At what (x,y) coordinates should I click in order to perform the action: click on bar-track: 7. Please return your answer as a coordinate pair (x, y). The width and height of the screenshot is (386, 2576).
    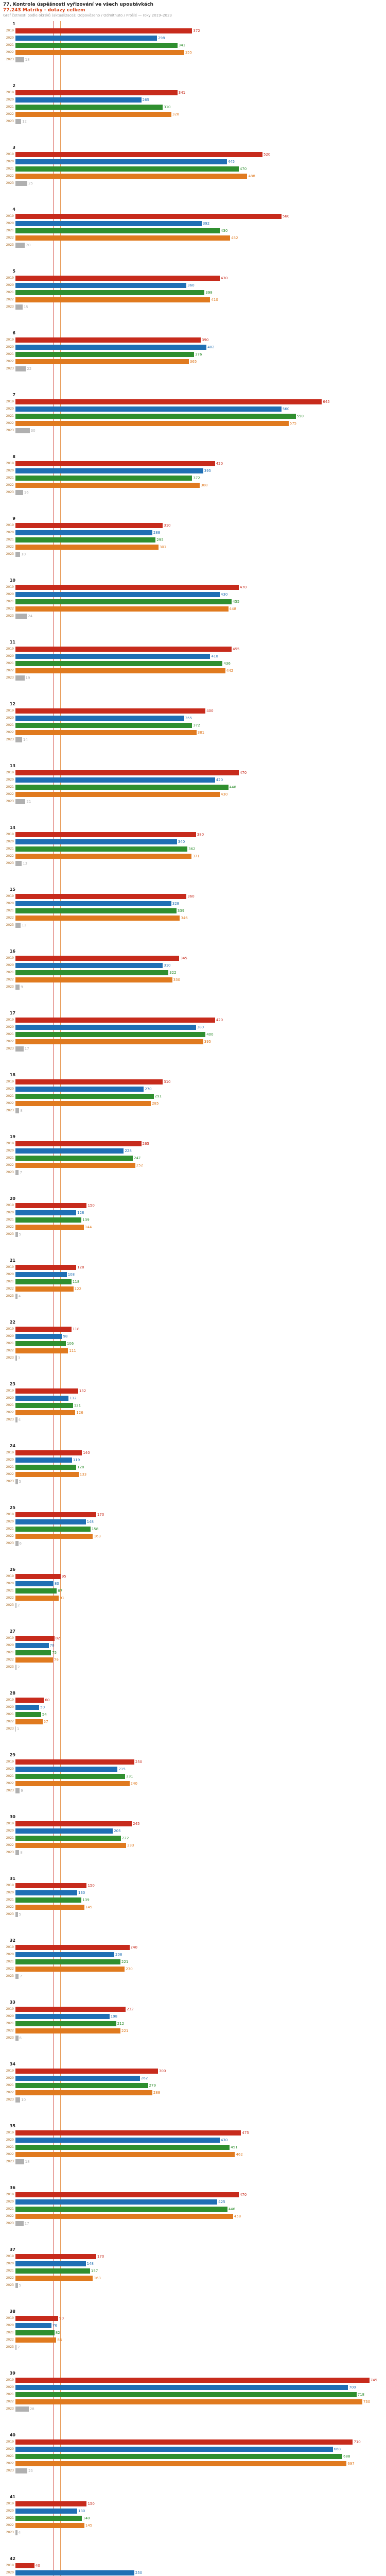
    Looking at the image, I should click on (201, 1976).